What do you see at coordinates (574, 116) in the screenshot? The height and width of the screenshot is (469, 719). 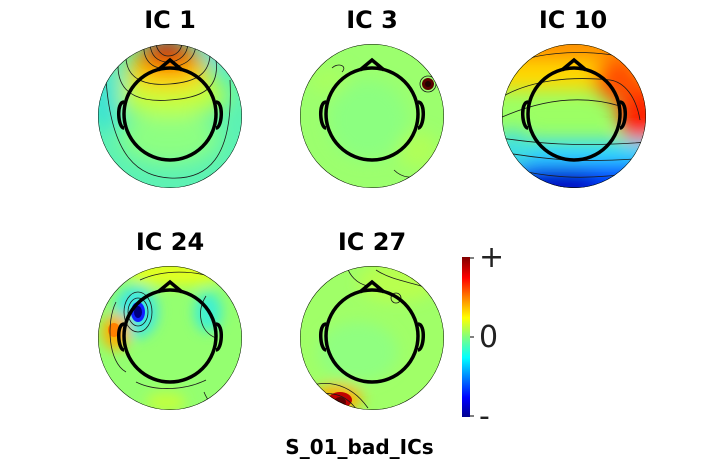 I see `ic10-topoplot` at bounding box center [574, 116].